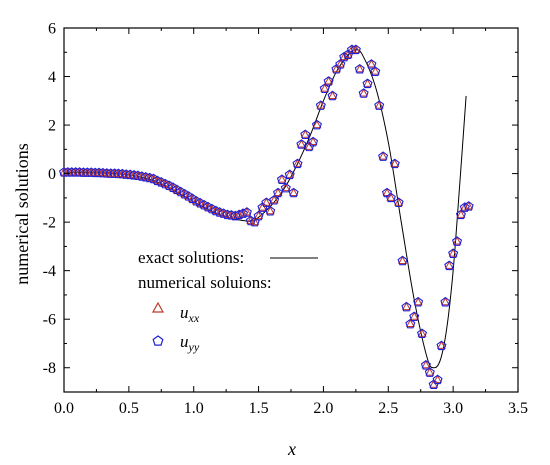  What do you see at coordinates (259, 408) in the screenshot?
I see `x-tick-label: 1.5` at bounding box center [259, 408].